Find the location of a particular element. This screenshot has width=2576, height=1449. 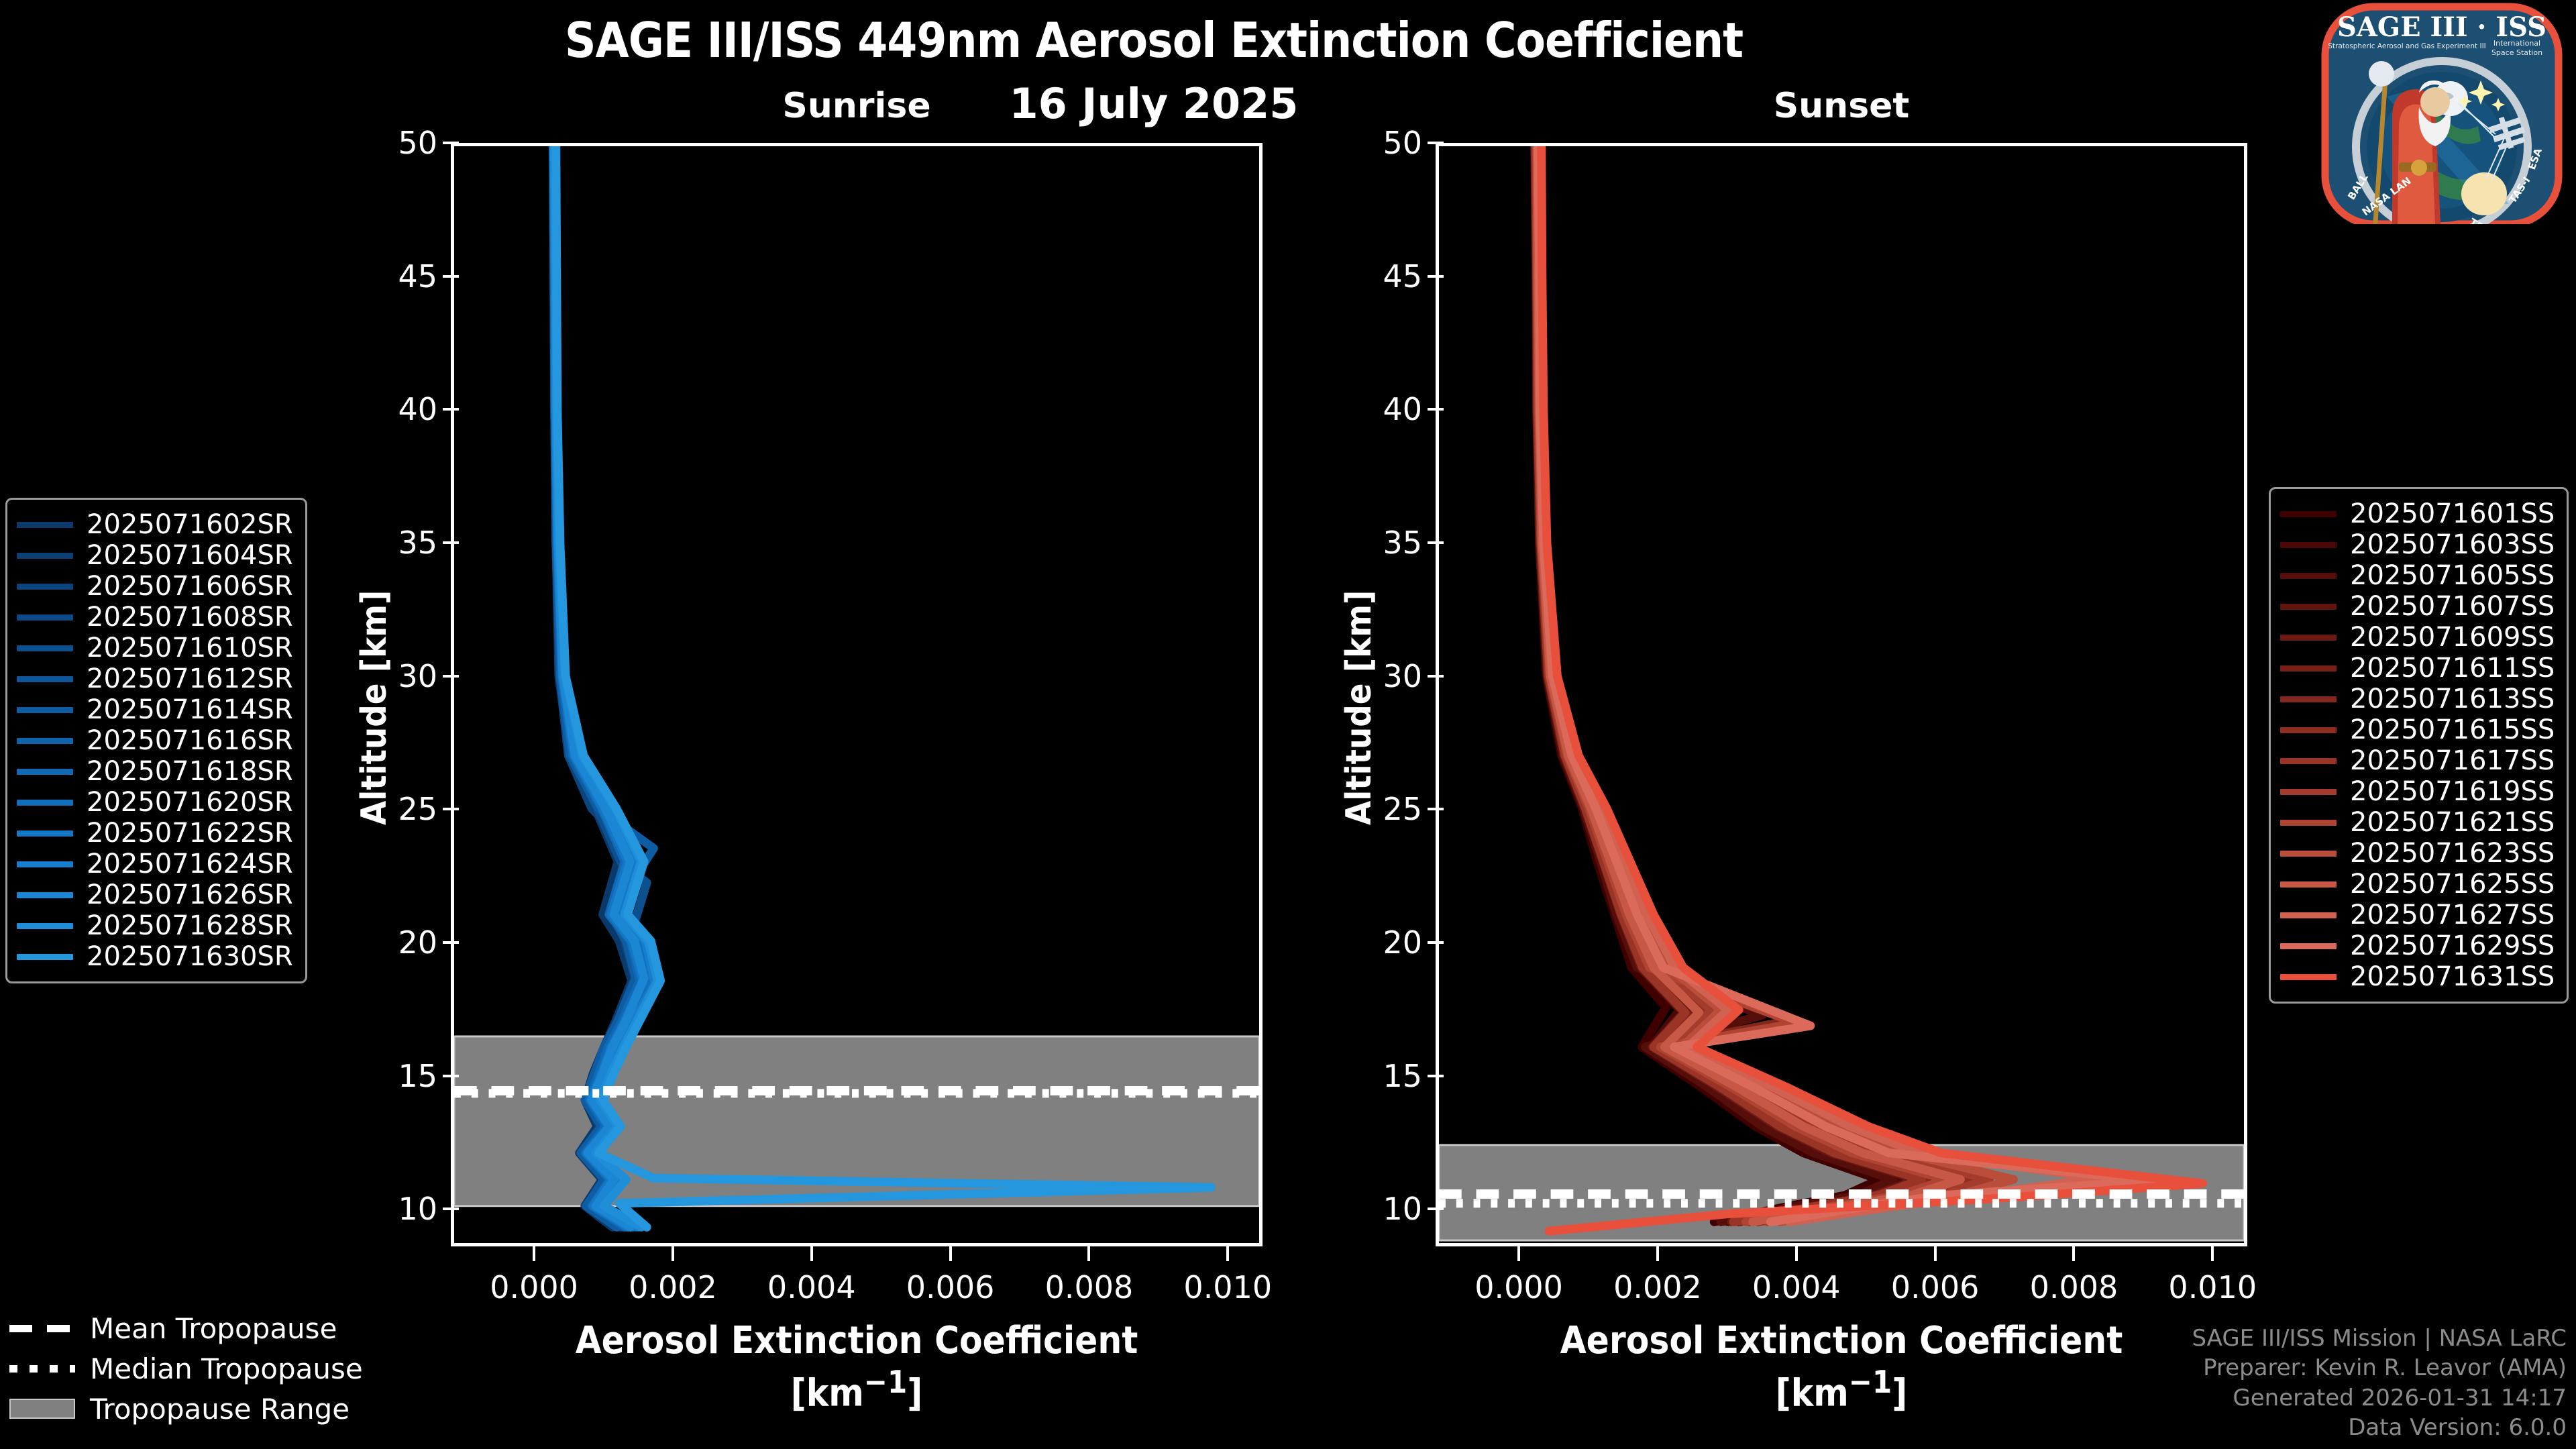

legend-label: 2025071619SS is located at coordinates (2452, 791).